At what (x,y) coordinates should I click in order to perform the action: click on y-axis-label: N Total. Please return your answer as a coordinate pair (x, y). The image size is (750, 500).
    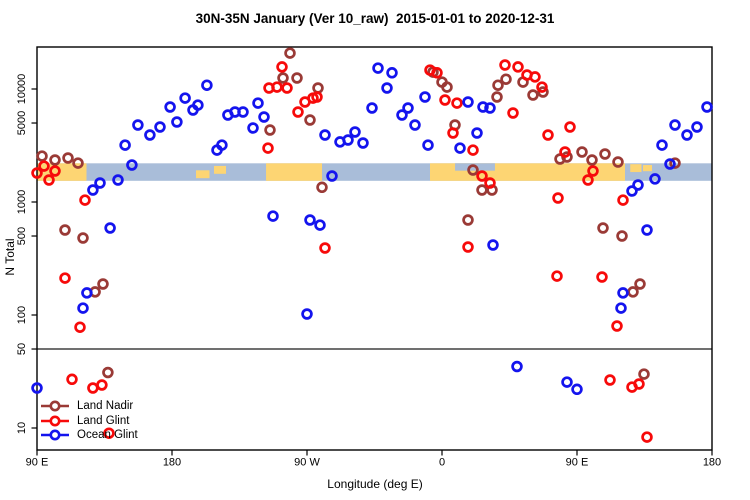
    Looking at the image, I should click on (10, 257).